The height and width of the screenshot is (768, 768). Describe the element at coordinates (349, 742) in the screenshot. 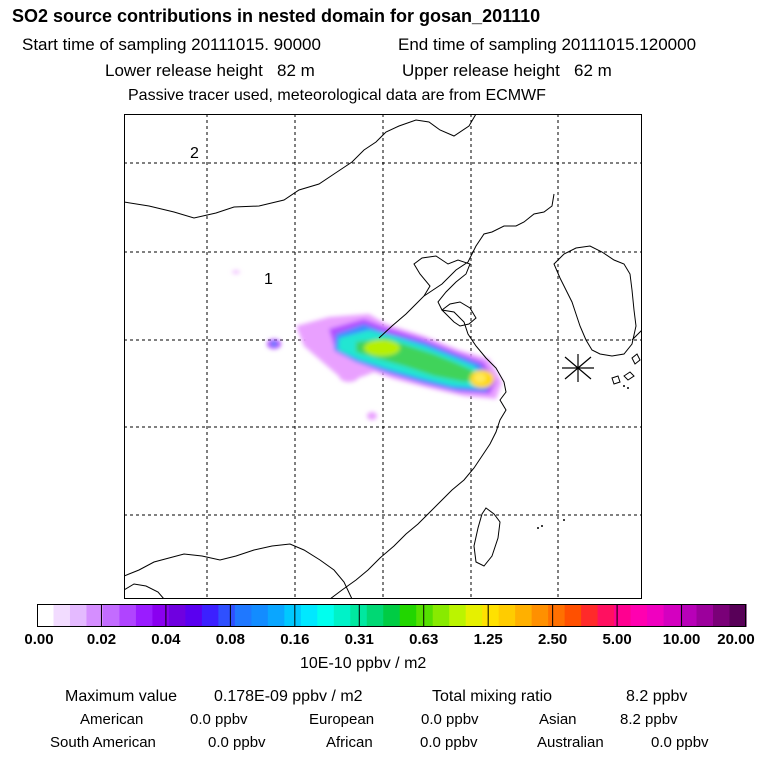

I see `region-name: African` at that location.